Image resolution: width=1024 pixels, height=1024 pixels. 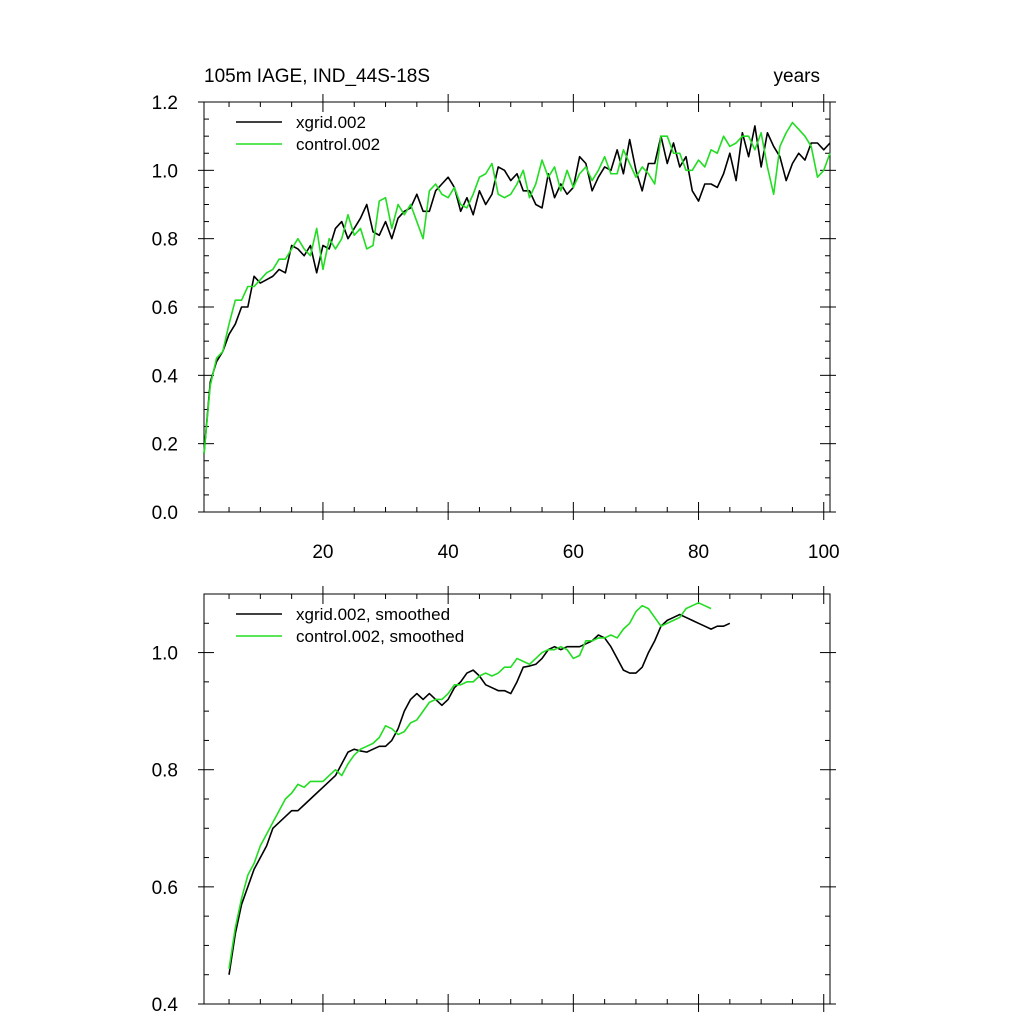 What do you see at coordinates (448, 552) in the screenshot?
I see `x-tick-label: 40` at bounding box center [448, 552].